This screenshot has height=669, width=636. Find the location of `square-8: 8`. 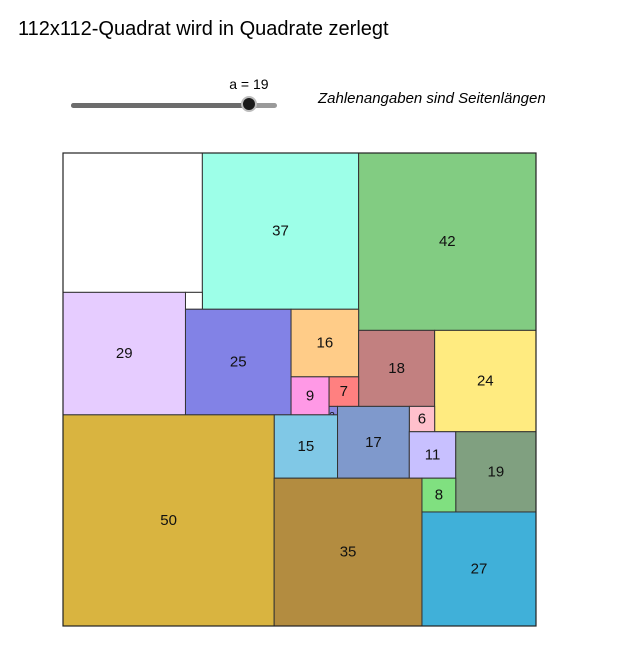

square-8: 8 is located at coordinates (439, 495).